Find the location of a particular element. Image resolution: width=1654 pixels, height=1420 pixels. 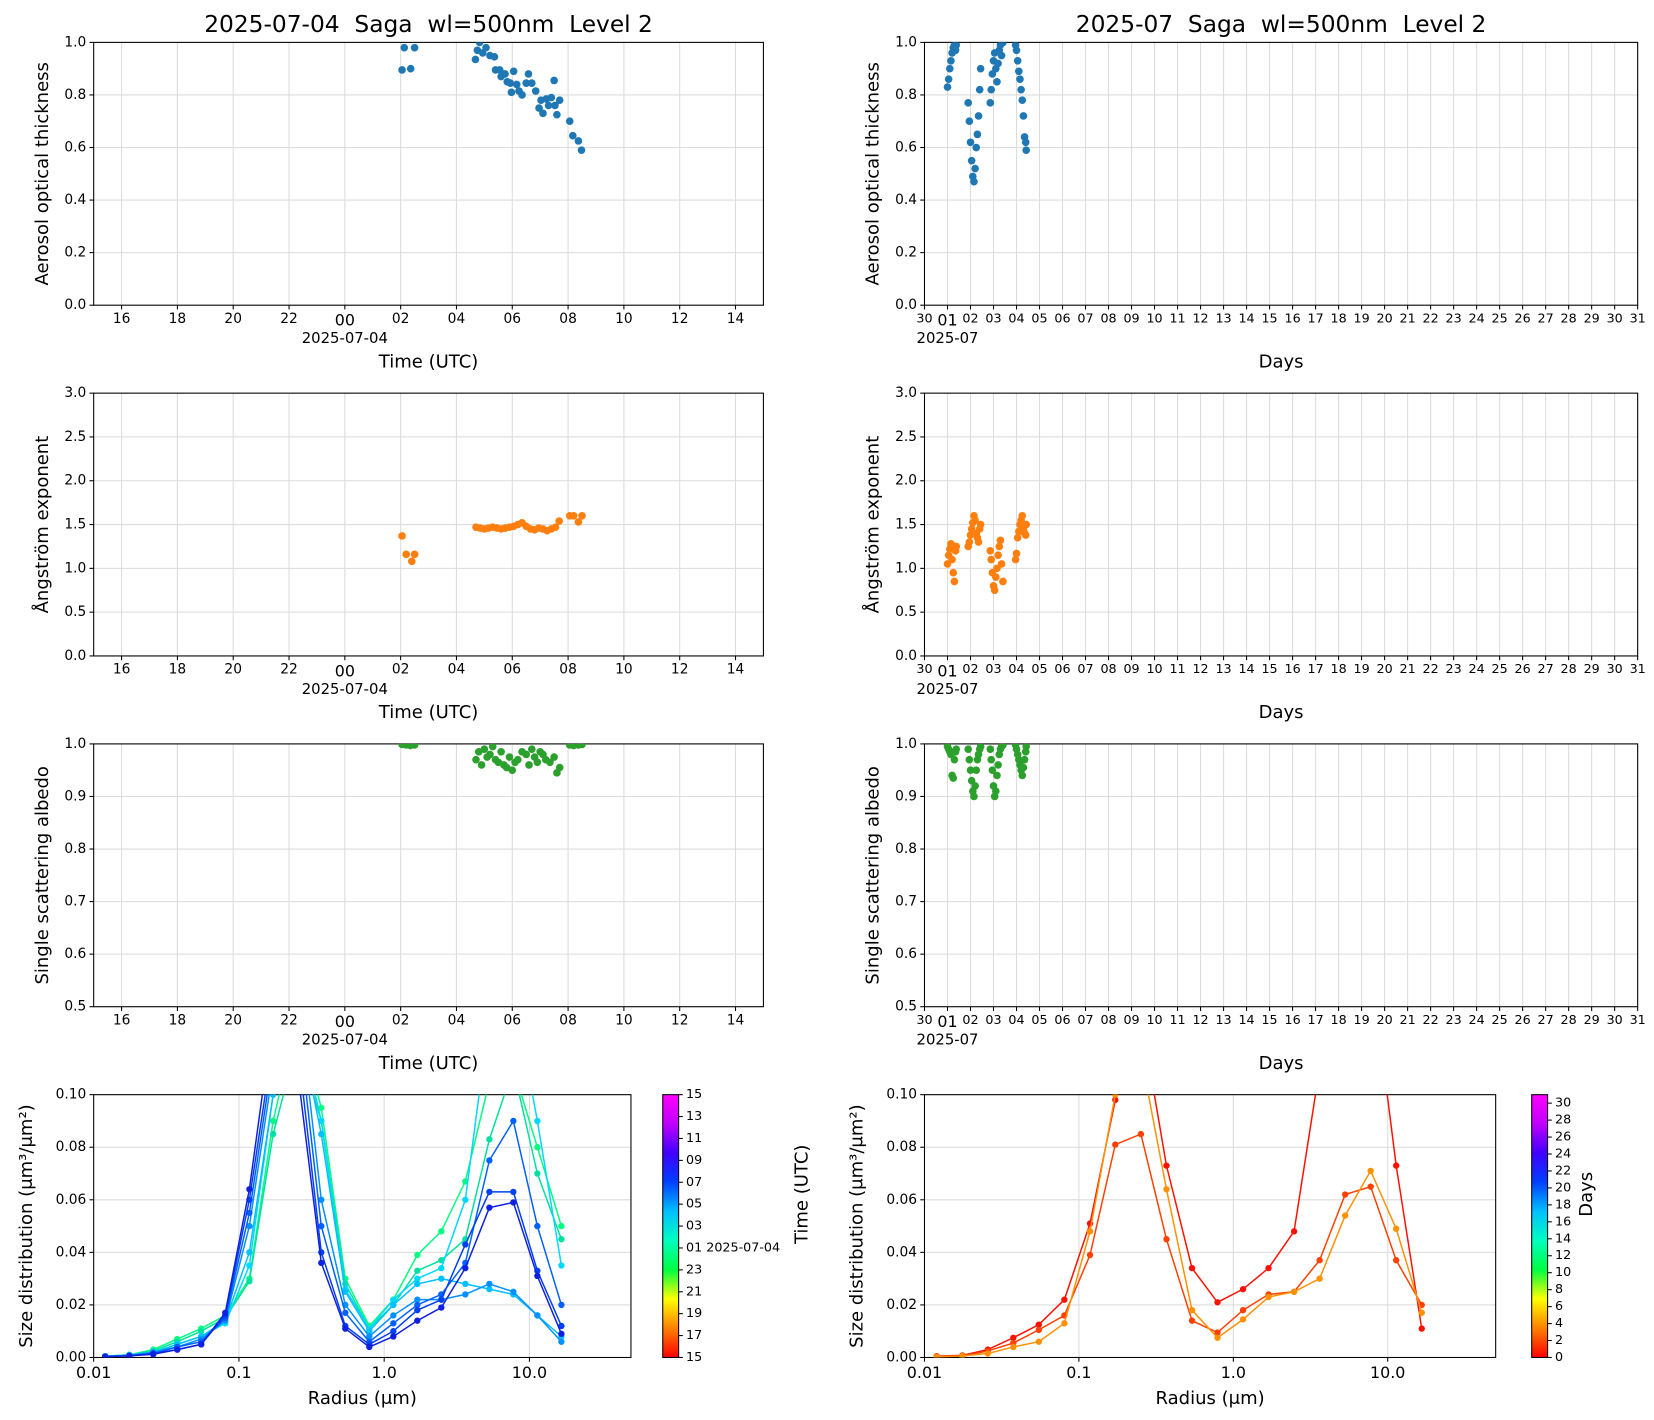

x-tick-label: 02 is located at coordinates (970, 317).